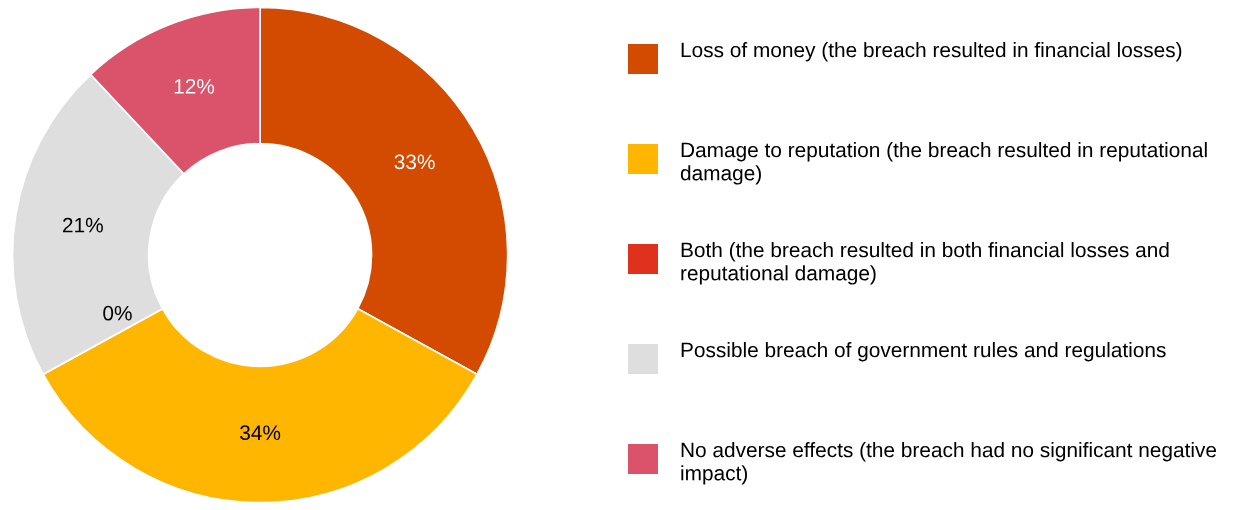  Describe the element at coordinates (194, 86) in the screenshot. I see `data-label: 12%` at that location.